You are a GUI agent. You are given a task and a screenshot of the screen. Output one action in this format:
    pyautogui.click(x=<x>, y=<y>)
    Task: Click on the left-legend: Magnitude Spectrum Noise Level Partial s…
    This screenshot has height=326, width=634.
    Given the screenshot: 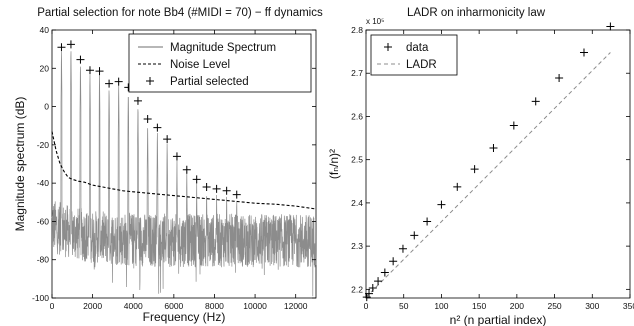 What is the action you would take?
    pyautogui.click(x=220, y=63)
    